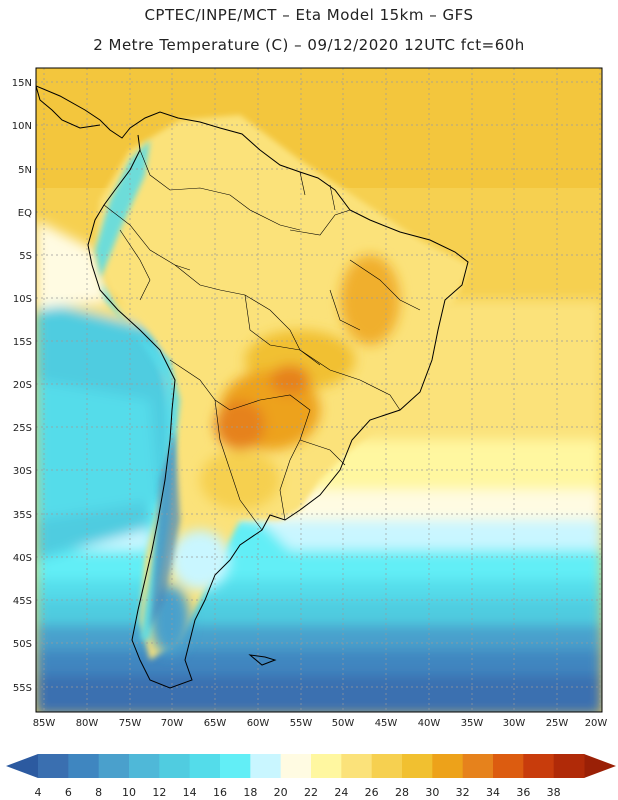 The height and width of the screenshot is (800, 618). What do you see at coordinates (172, 723) in the screenshot?
I see `lon-label: 70W` at bounding box center [172, 723].